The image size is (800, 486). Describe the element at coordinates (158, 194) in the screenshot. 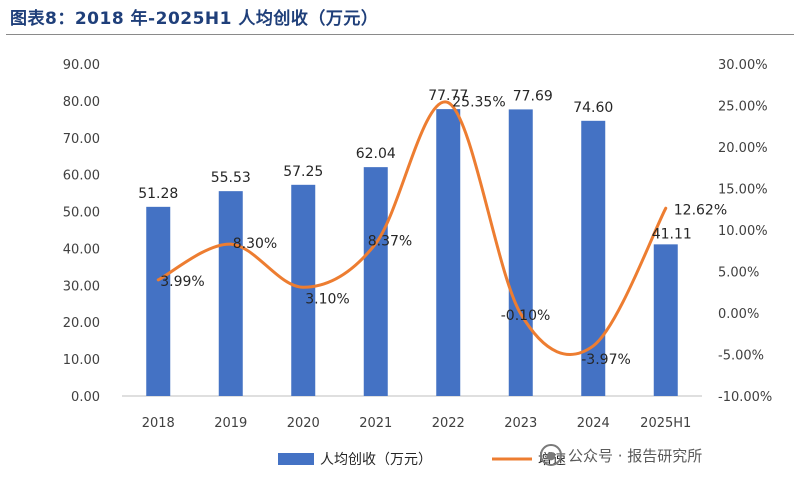

I see `bar-value-label: 51.28` at that location.